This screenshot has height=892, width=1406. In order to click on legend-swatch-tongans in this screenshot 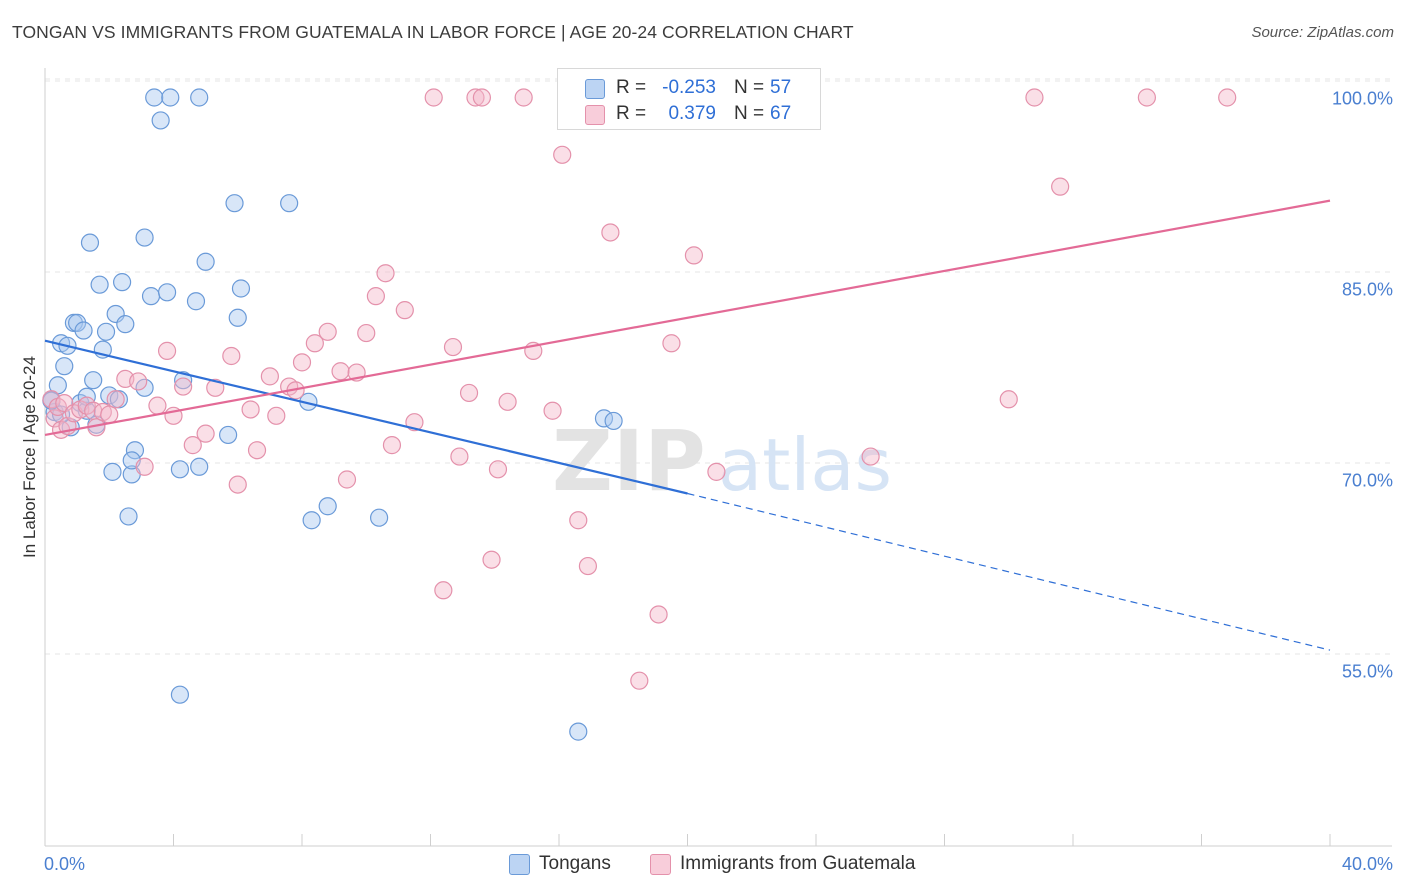, I will do `click(595, 89)`.